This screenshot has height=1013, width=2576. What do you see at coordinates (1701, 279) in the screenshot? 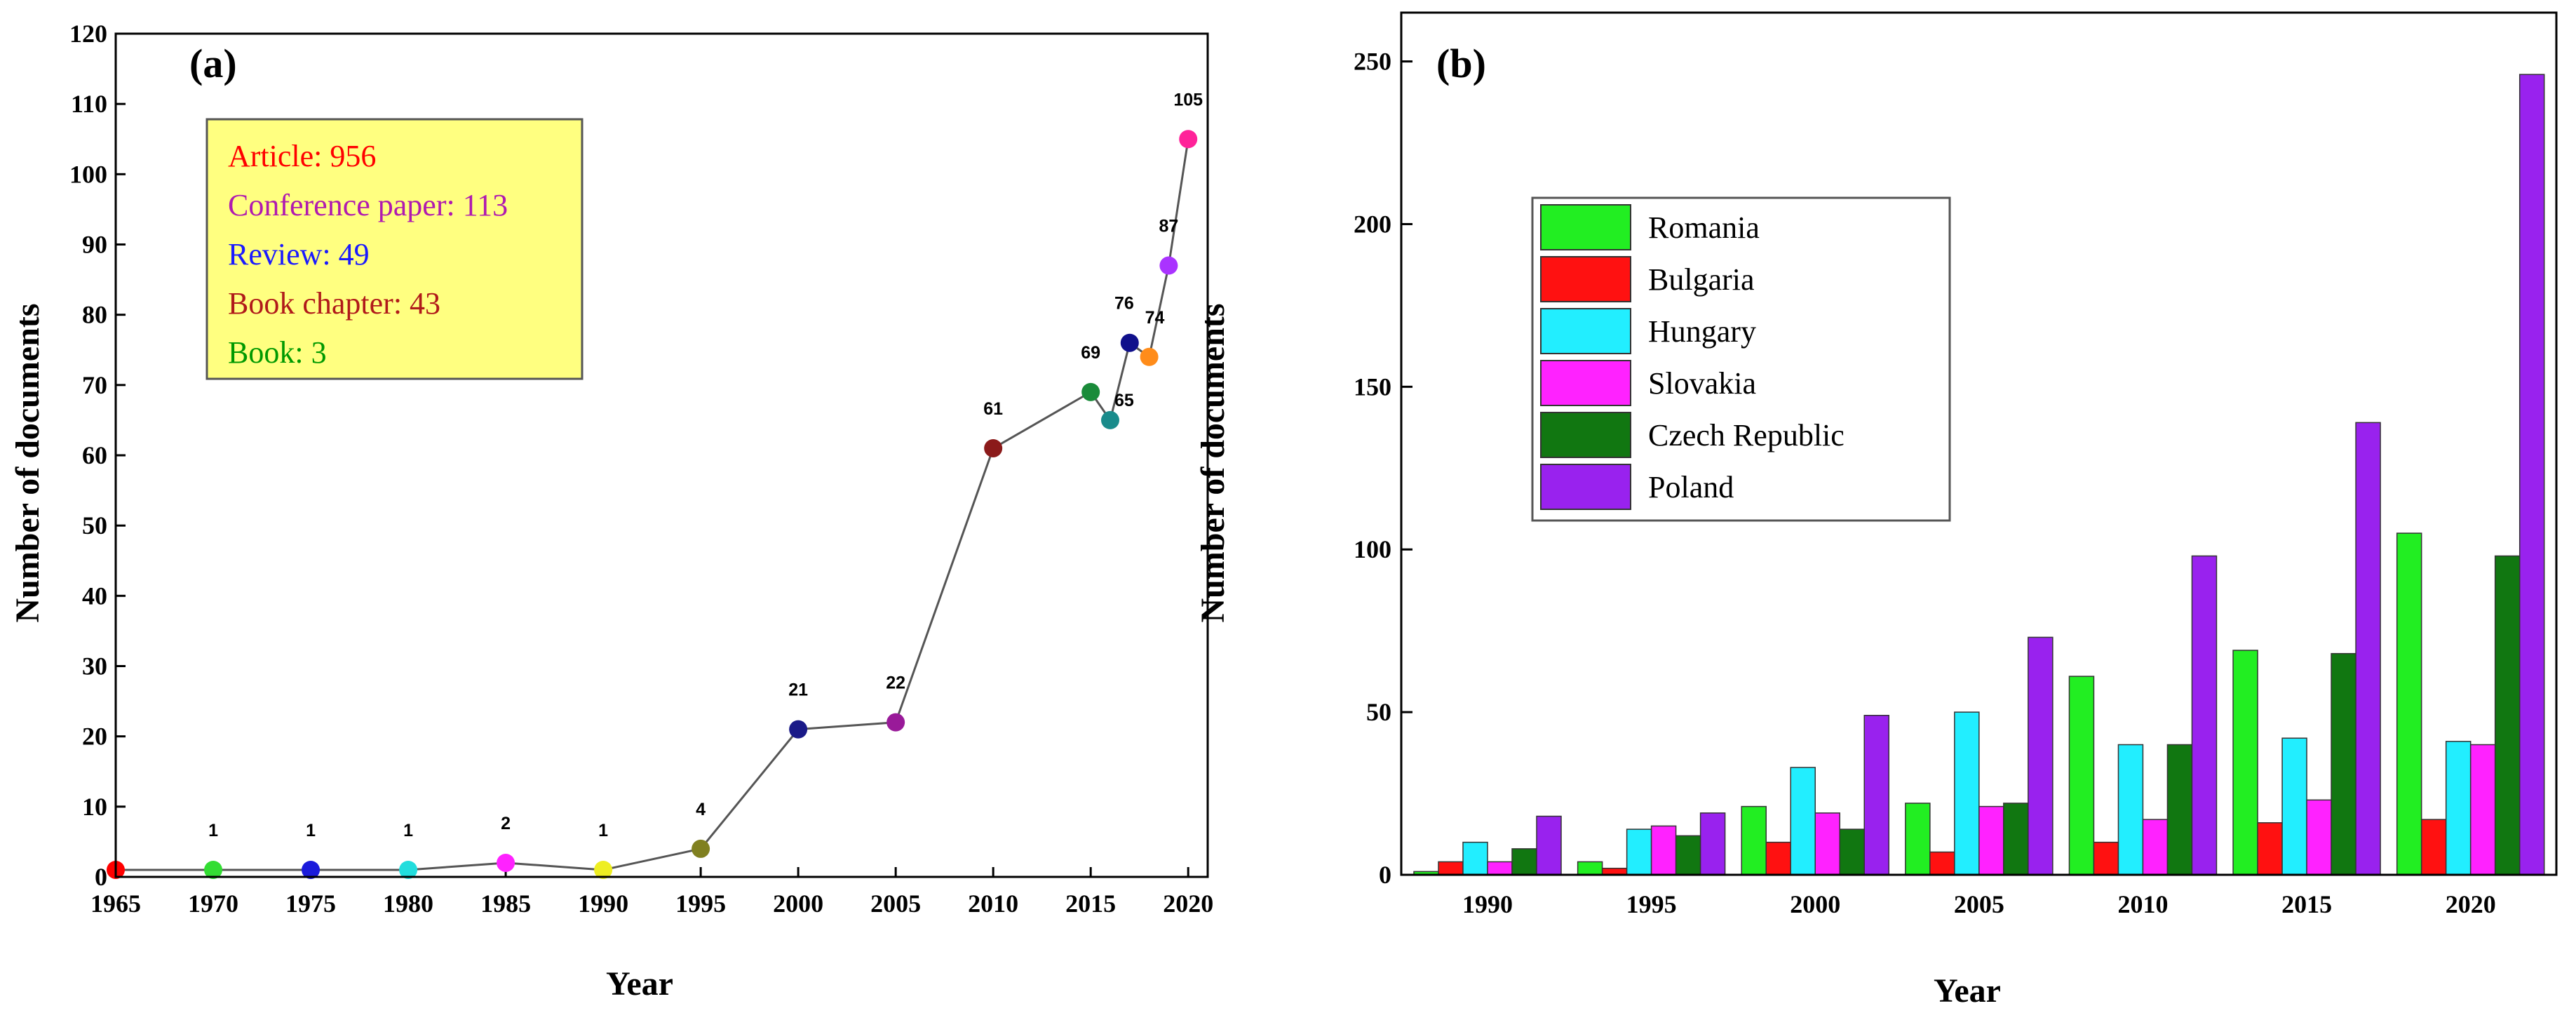
I see `legend-label: Bulgaria` at bounding box center [1701, 279].